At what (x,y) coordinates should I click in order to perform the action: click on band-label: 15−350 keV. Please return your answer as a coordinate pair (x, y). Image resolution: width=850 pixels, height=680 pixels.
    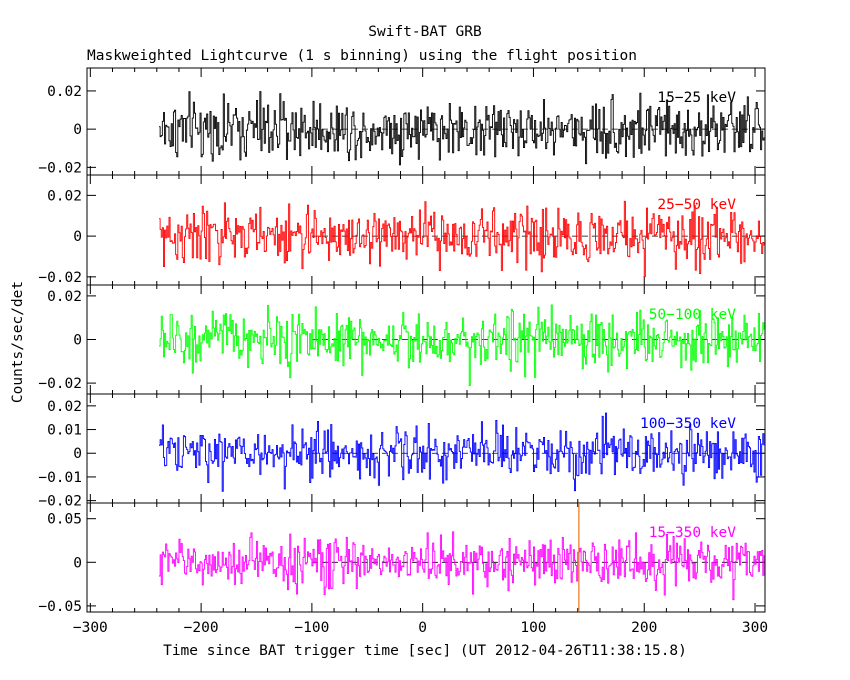
    Looking at the image, I should click on (693, 533).